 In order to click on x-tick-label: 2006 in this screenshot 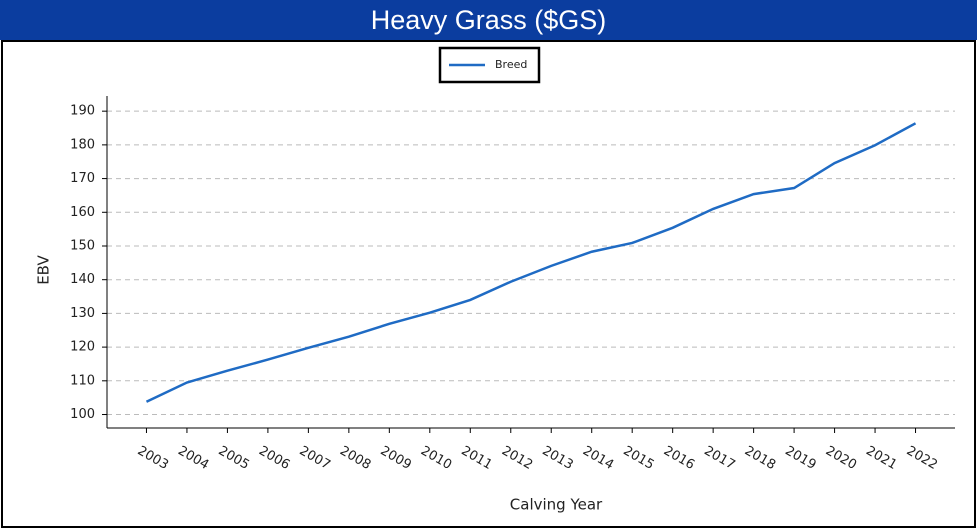, I will do `click(274, 459)`.